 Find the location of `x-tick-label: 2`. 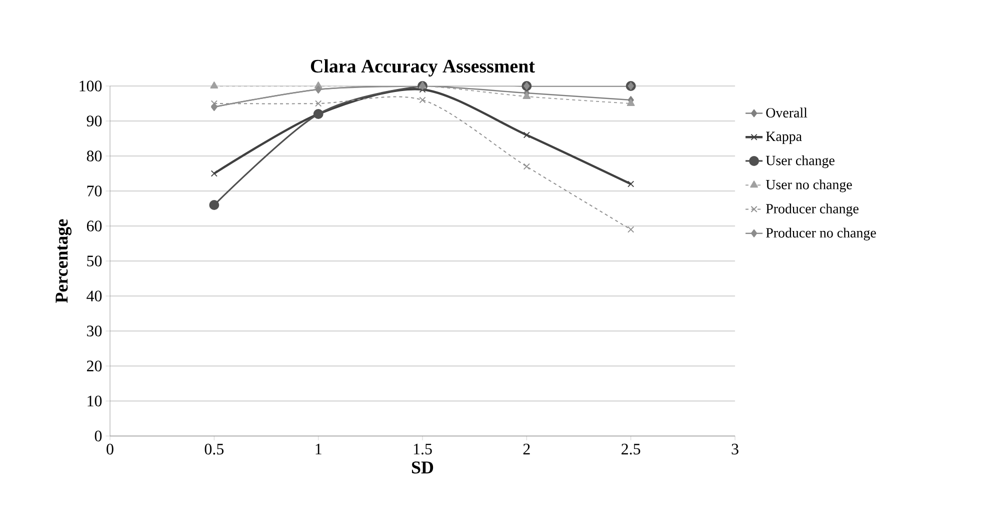

x-tick-label: 2 is located at coordinates (526, 449).